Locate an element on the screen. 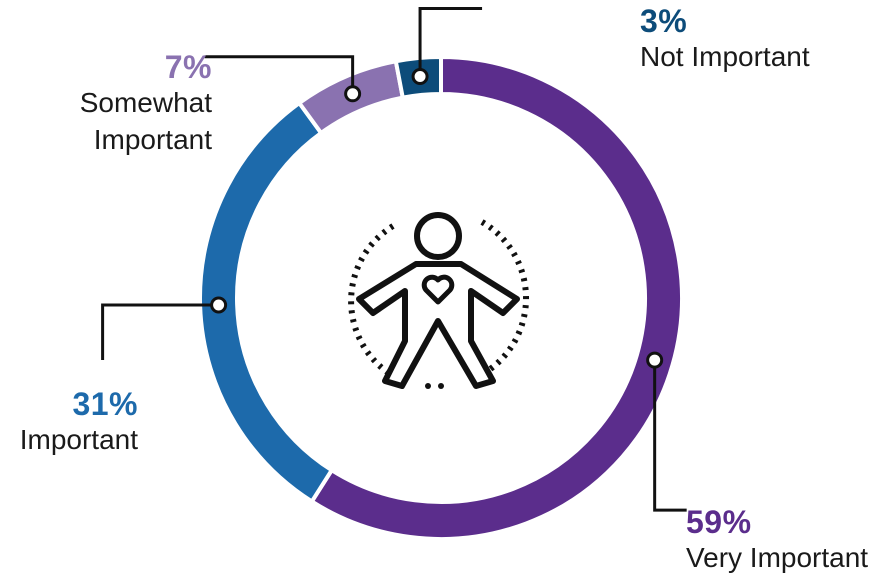 Image resolution: width=892 pixels, height=573 pixels. value-label-very-important: 59% is located at coordinates (719, 522).